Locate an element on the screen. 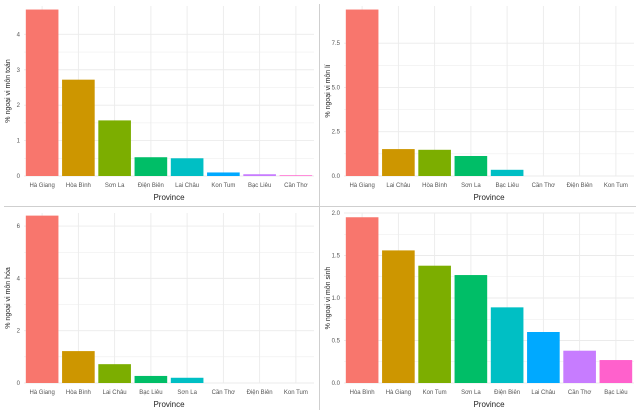 This screenshot has height=414, width=640. y-tick-label: 5.0 is located at coordinates (336, 88).